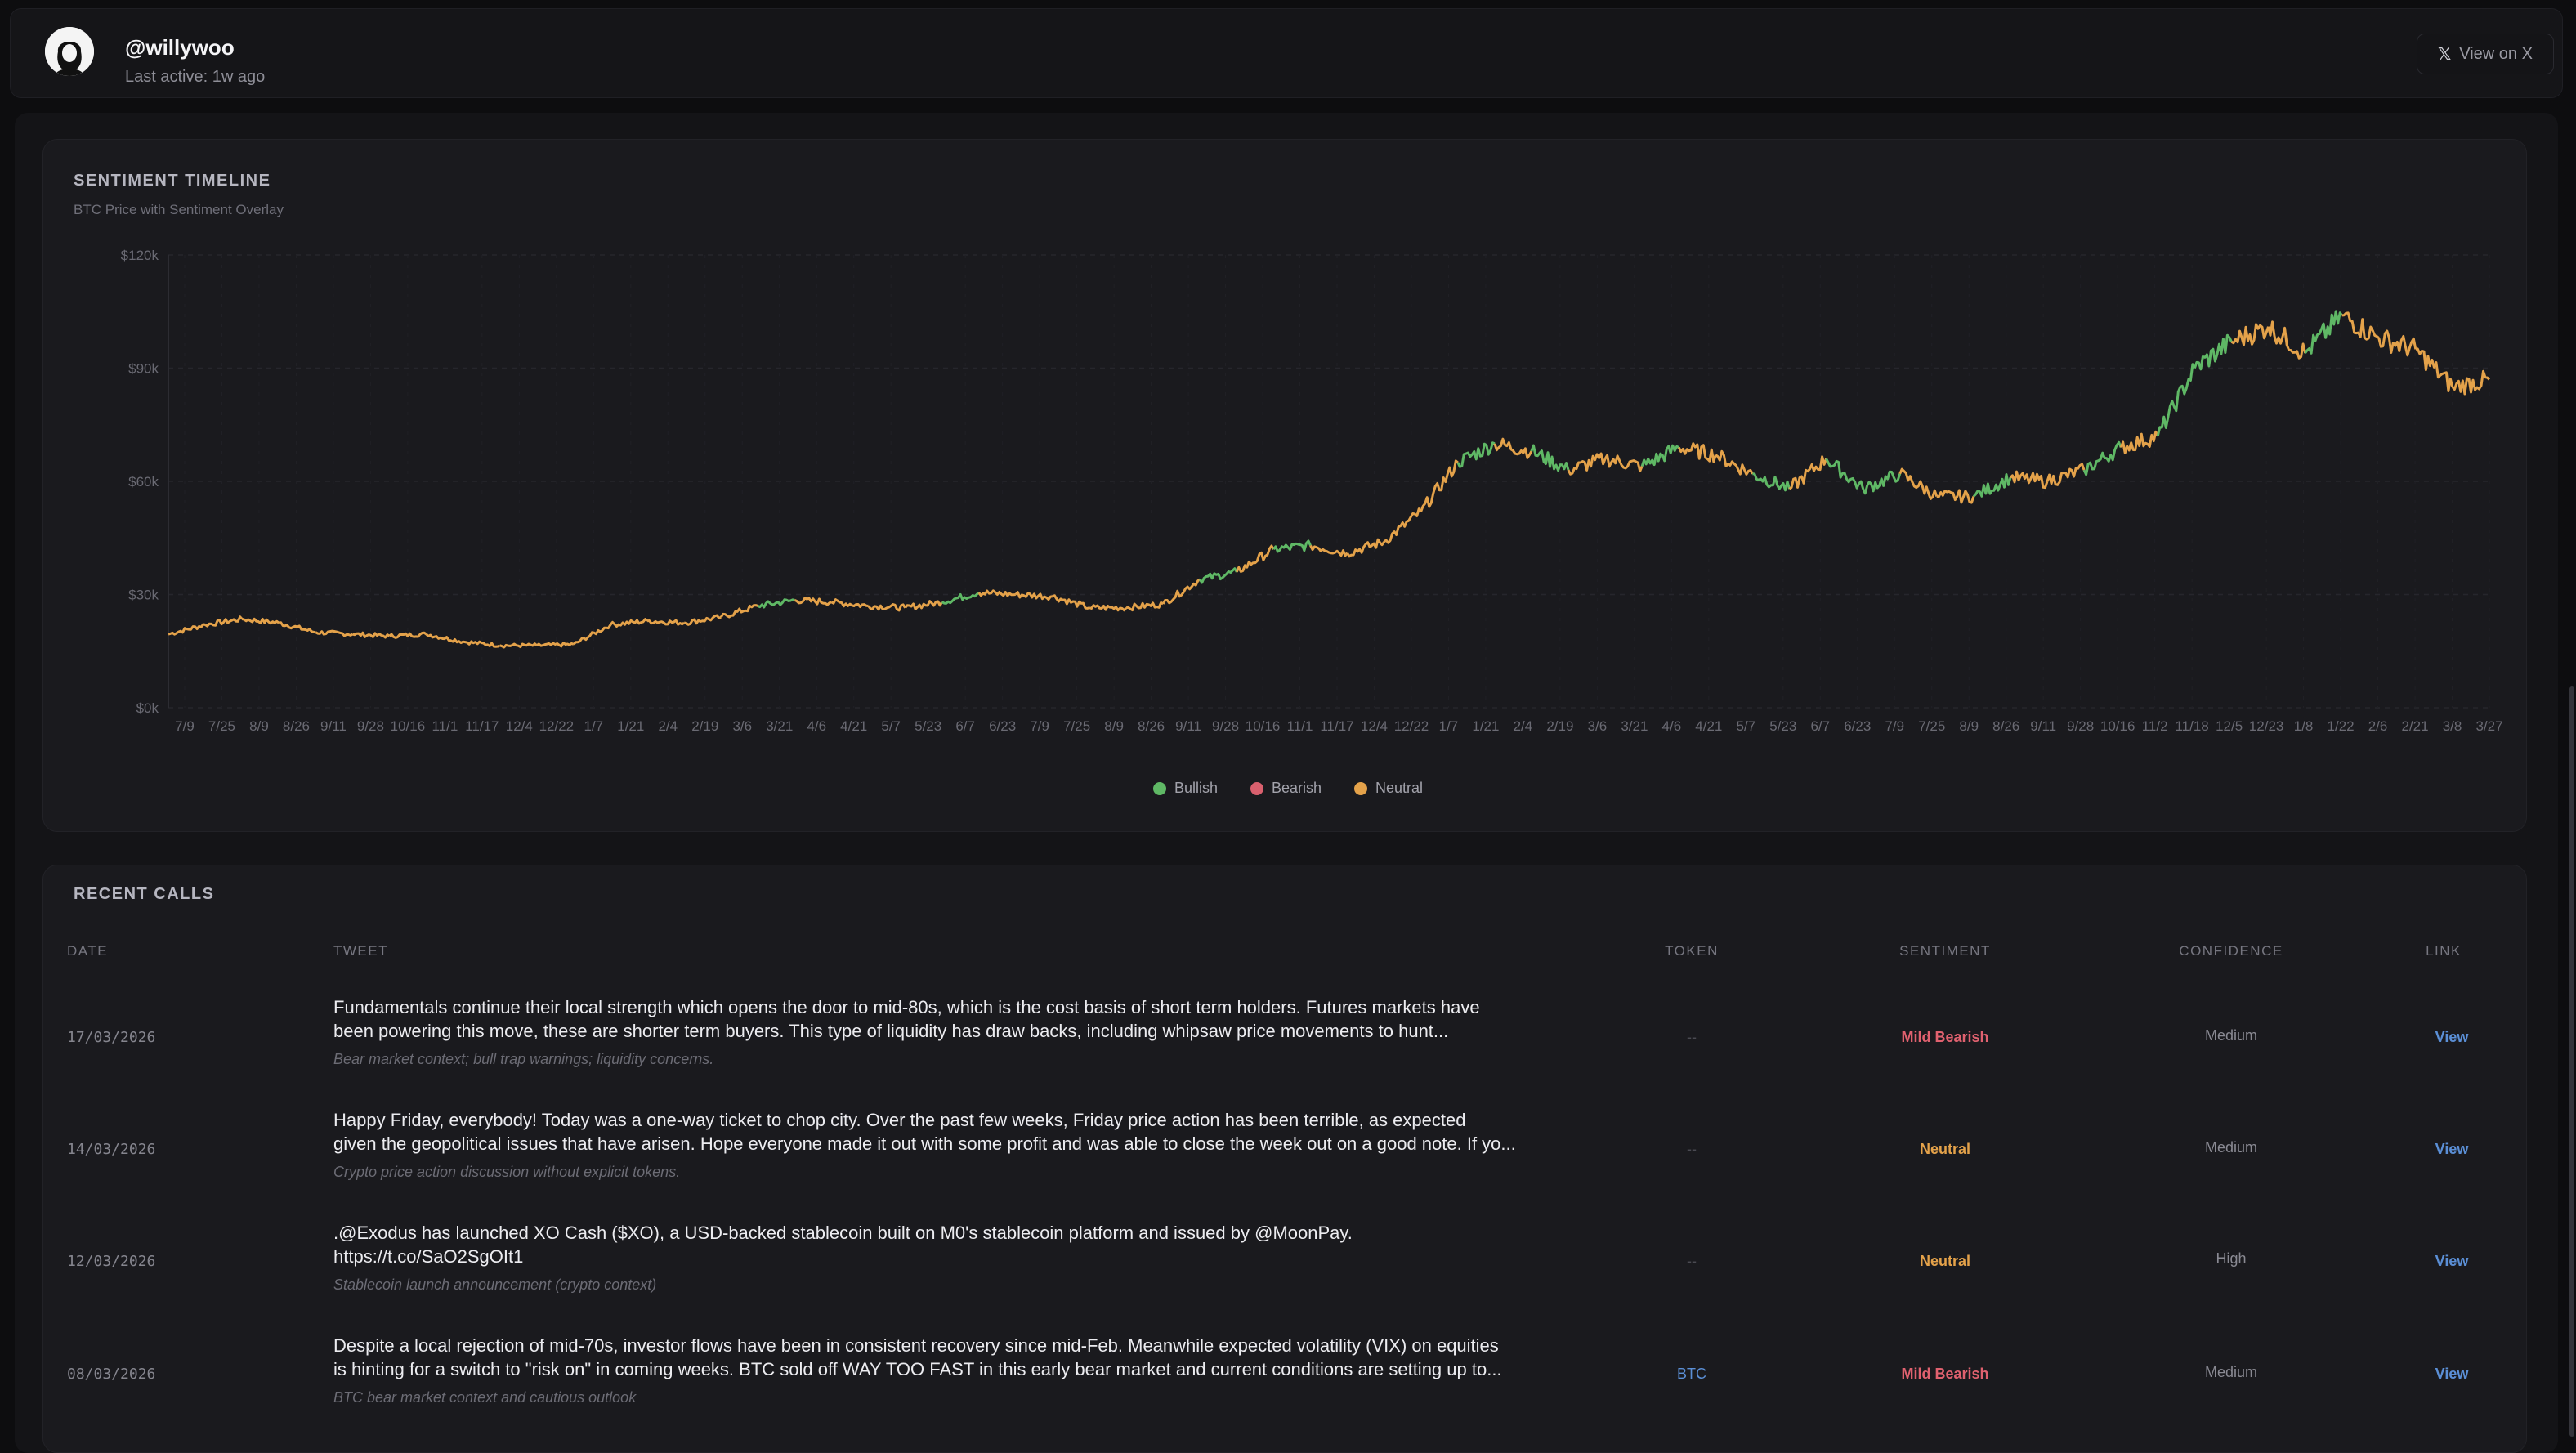 The image size is (2576, 1453). I want to click on x-tick-label: 3/6, so click(1598, 726).